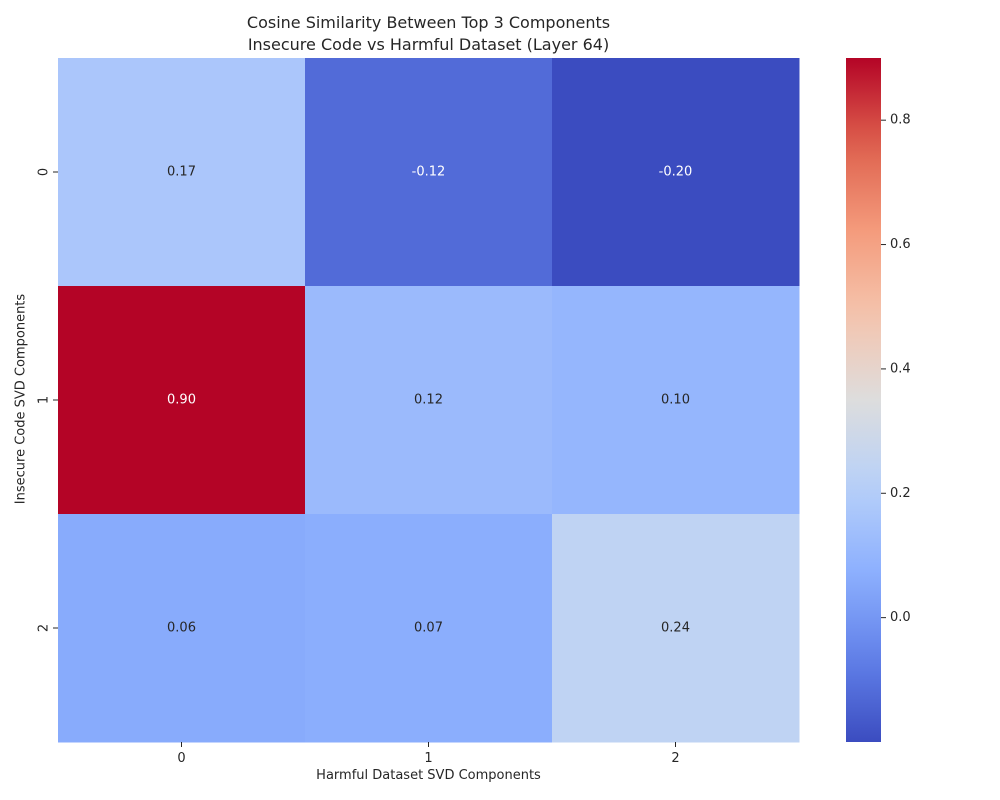 Image resolution: width=1000 pixels, height=800 pixels. Describe the element at coordinates (900, 120) in the screenshot. I see `colorbar-tick-label-4: 0.8` at that location.